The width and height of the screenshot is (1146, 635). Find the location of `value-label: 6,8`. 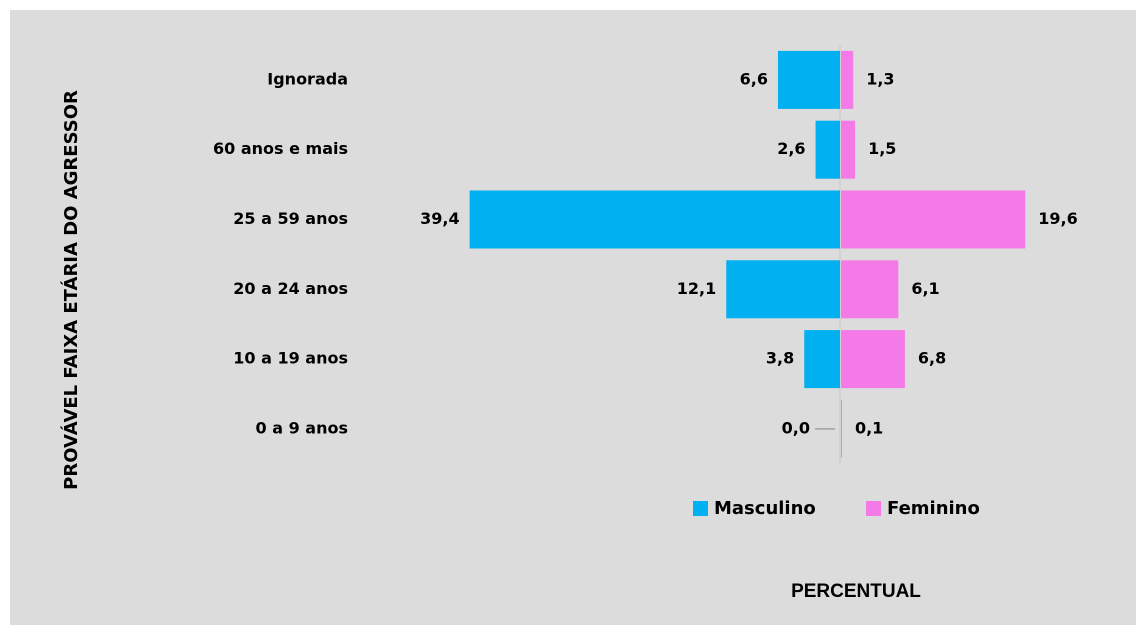

value-label: 6,8 is located at coordinates (932, 358).